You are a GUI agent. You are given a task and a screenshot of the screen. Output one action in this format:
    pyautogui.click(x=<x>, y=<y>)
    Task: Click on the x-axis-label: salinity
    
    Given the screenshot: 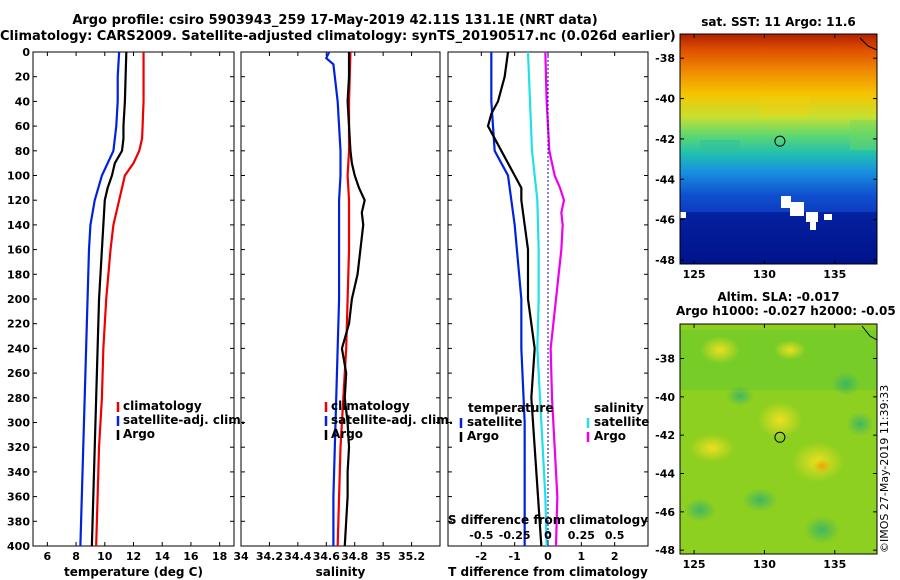 What is the action you would take?
    pyautogui.click(x=341, y=572)
    